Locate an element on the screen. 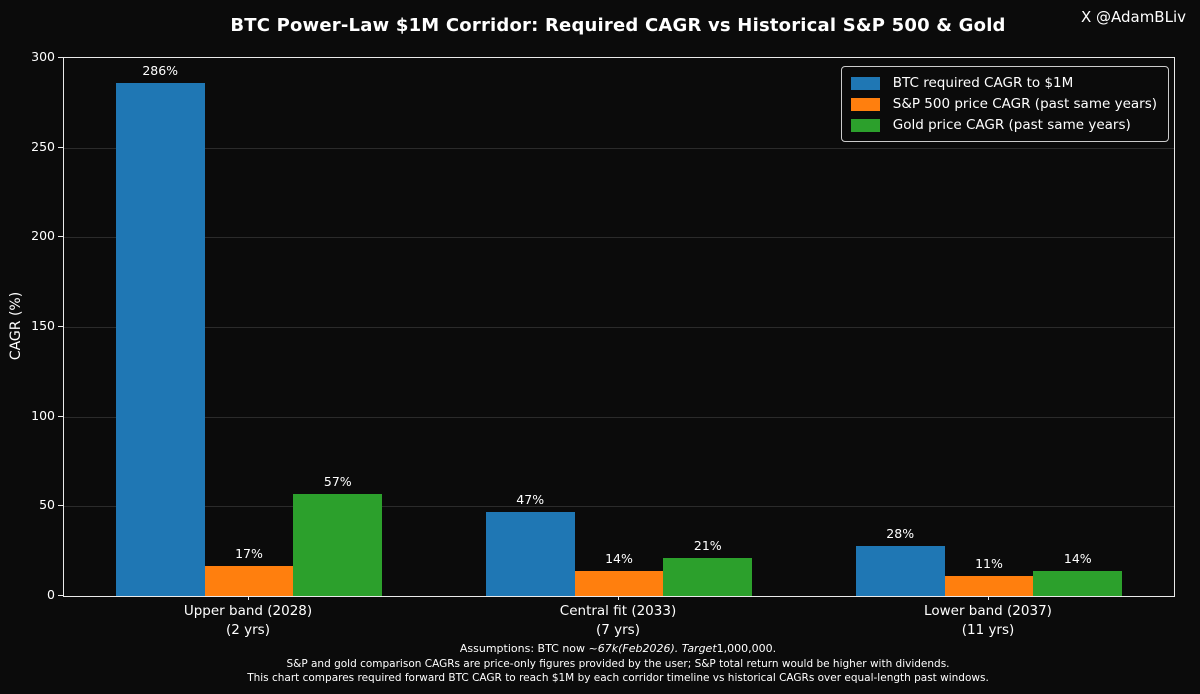  bar-value-label: 21% is located at coordinates (707, 546).